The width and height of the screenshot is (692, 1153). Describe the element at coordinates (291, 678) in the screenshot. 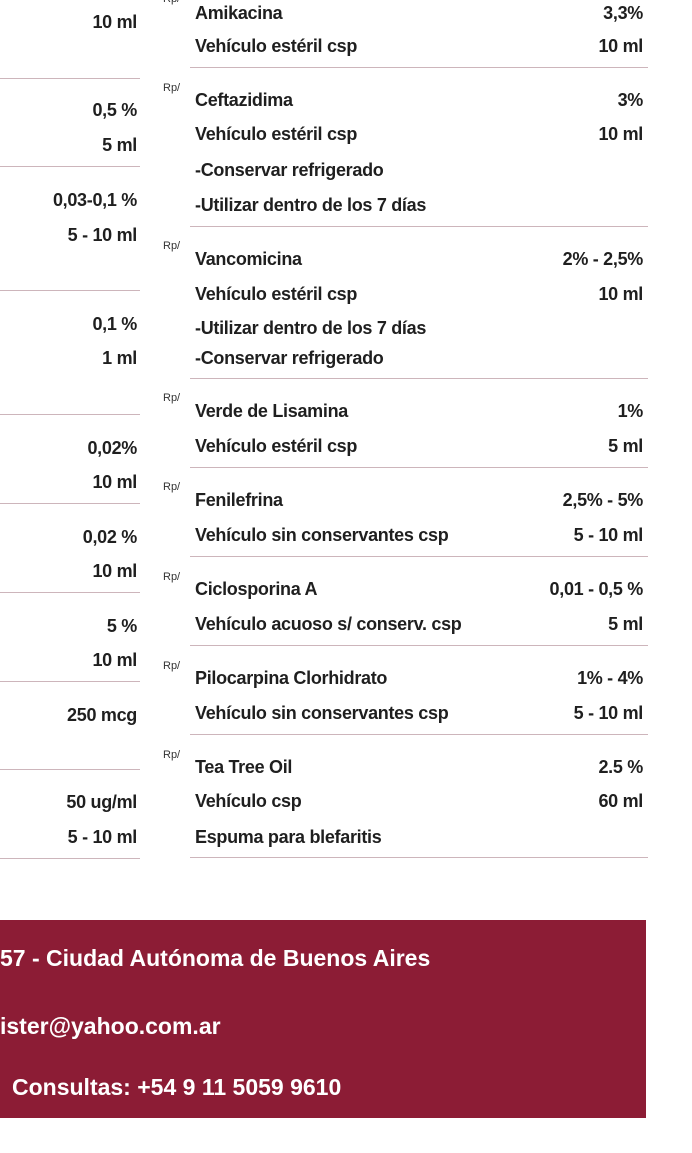

I see `item-name: Pilocarpina Clorhidrato` at that location.